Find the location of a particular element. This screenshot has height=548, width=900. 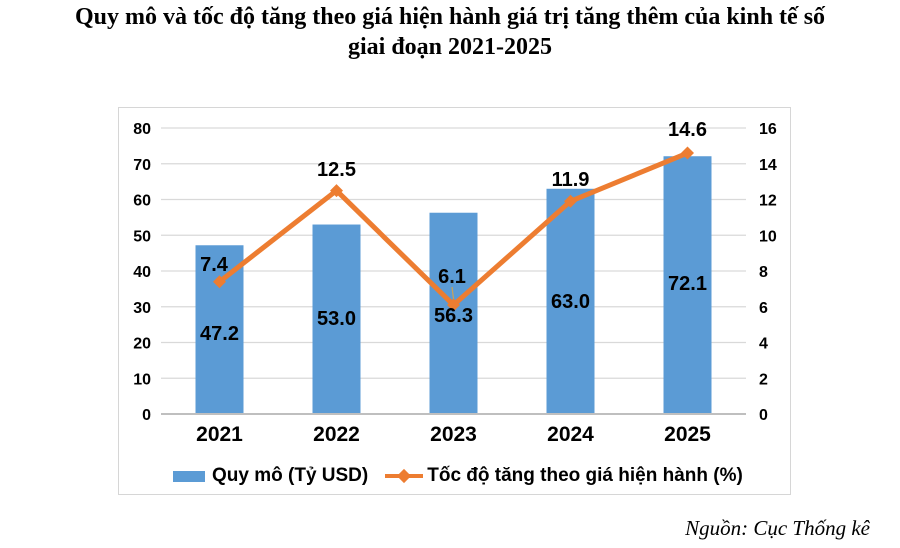

bar-value-label: 47.2 is located at coordinates (219, 334).